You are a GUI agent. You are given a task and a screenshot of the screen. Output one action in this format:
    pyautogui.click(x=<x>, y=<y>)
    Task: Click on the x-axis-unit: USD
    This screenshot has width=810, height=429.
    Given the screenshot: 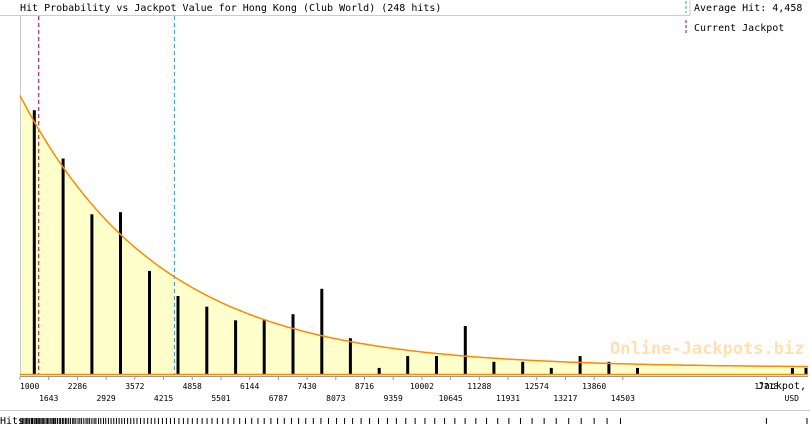 What is the action you would take?
    pyautogui.click(x=792, y=398)
    